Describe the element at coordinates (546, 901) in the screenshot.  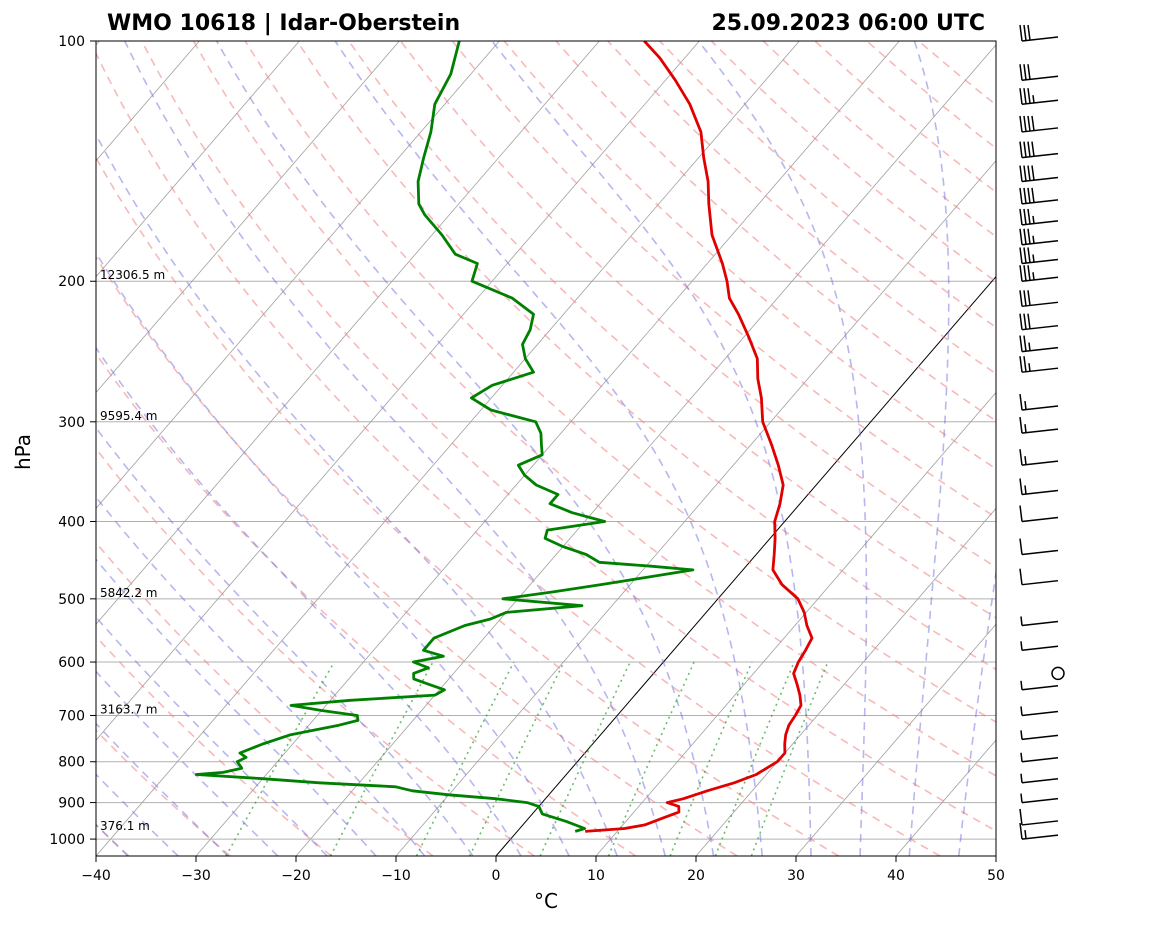
I see `x-axis-label: °C` at that location.